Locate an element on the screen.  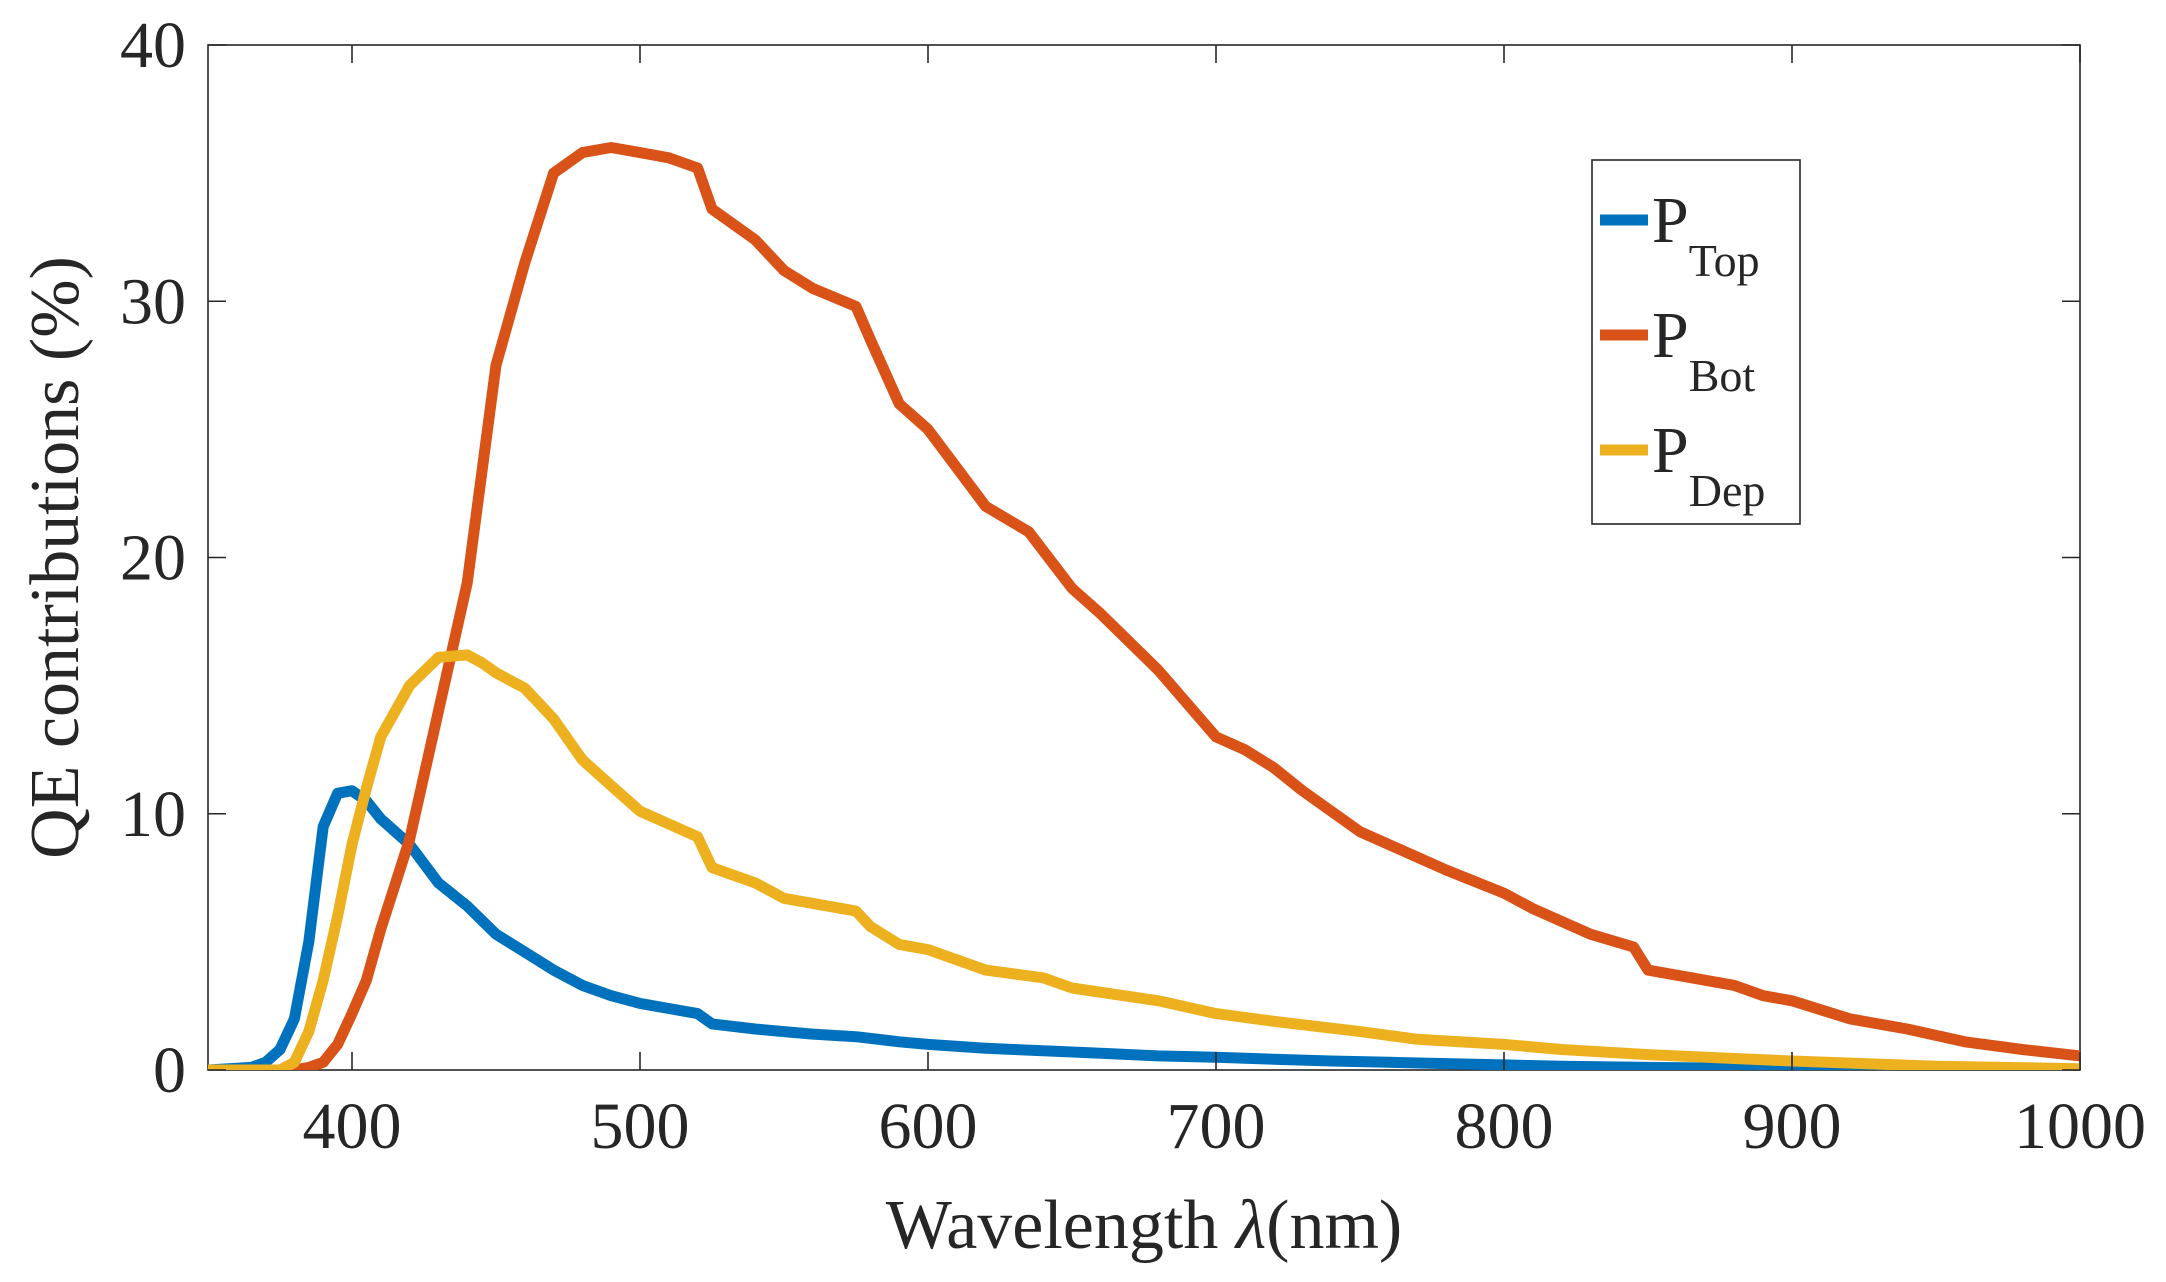
y-axis-title: QE contributions (%) is located at coordinates (55, 557).